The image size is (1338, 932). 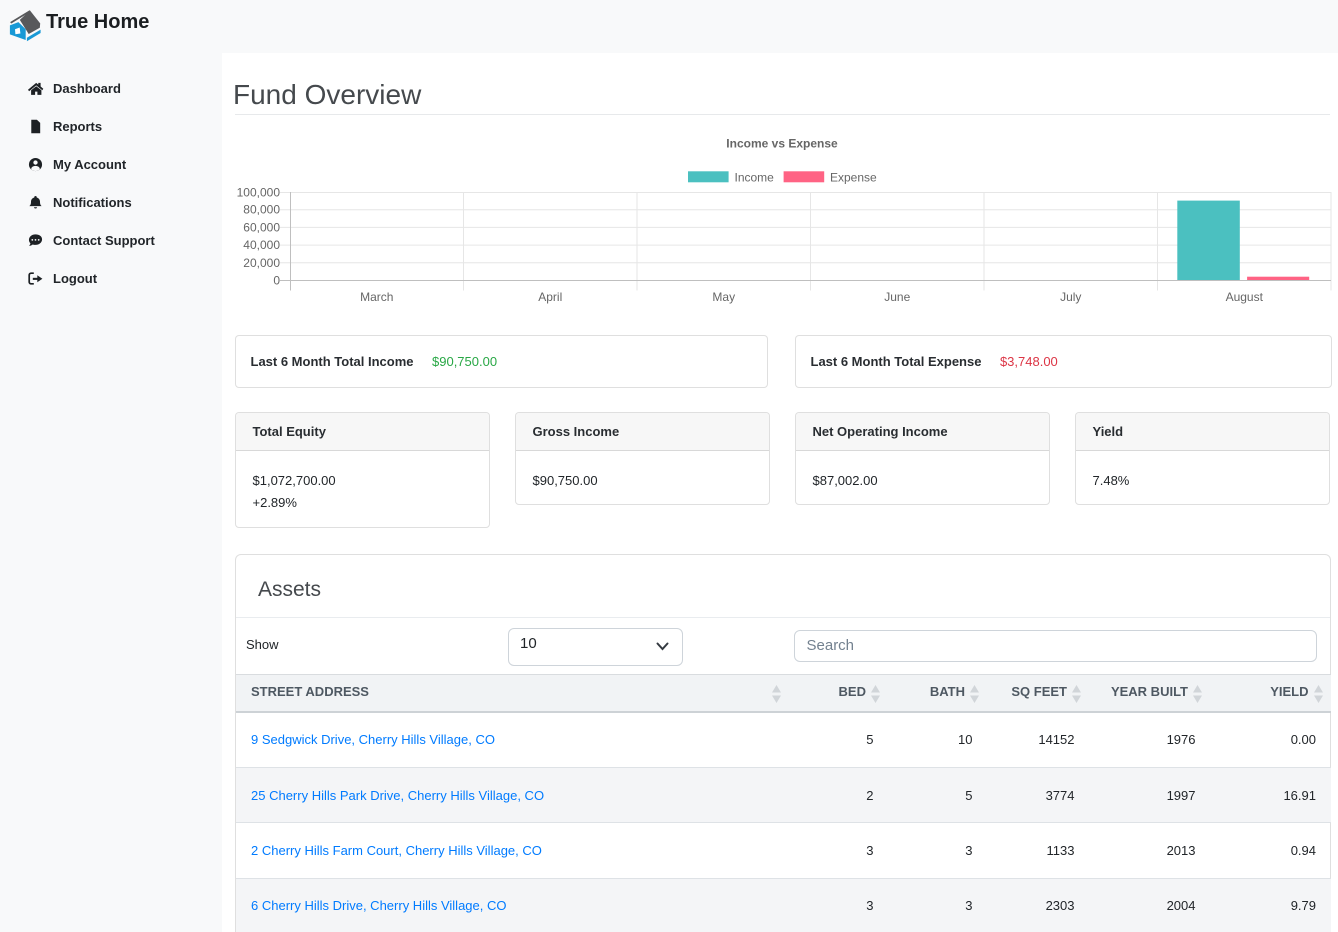 I want to click on svg-text: 80,000, so click(x=261, y=210).